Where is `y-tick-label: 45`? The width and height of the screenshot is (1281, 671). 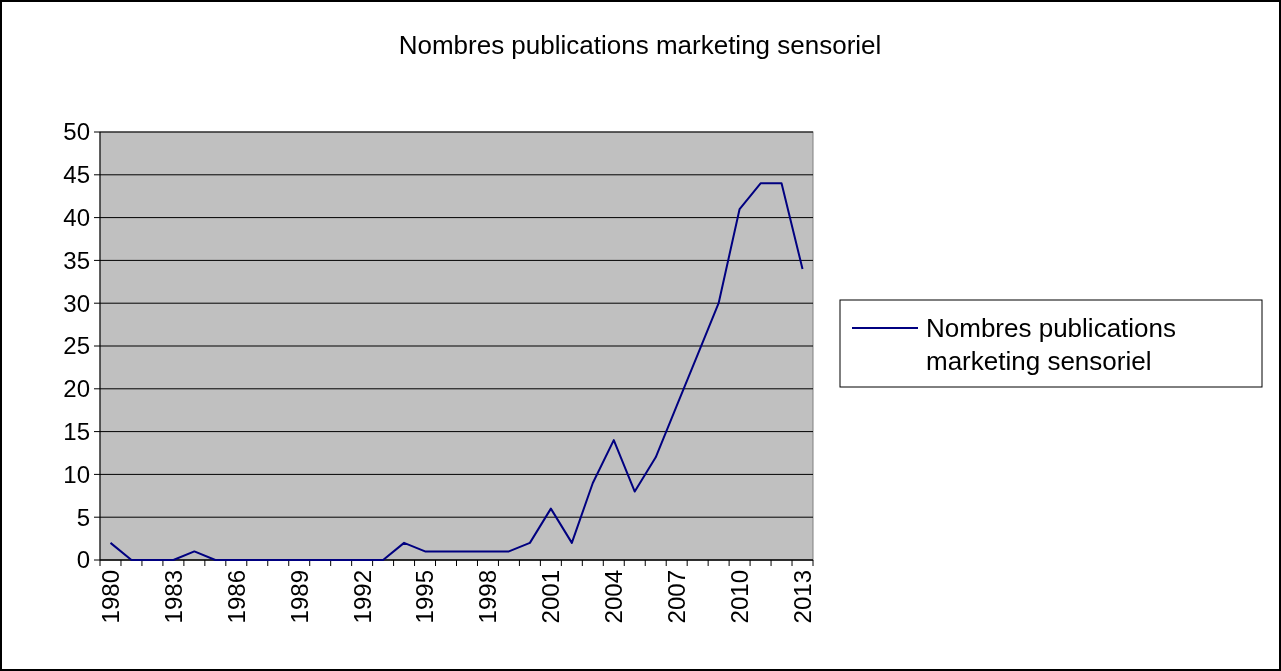
y-tick-label: 45 is located at coordinates (76, 175).